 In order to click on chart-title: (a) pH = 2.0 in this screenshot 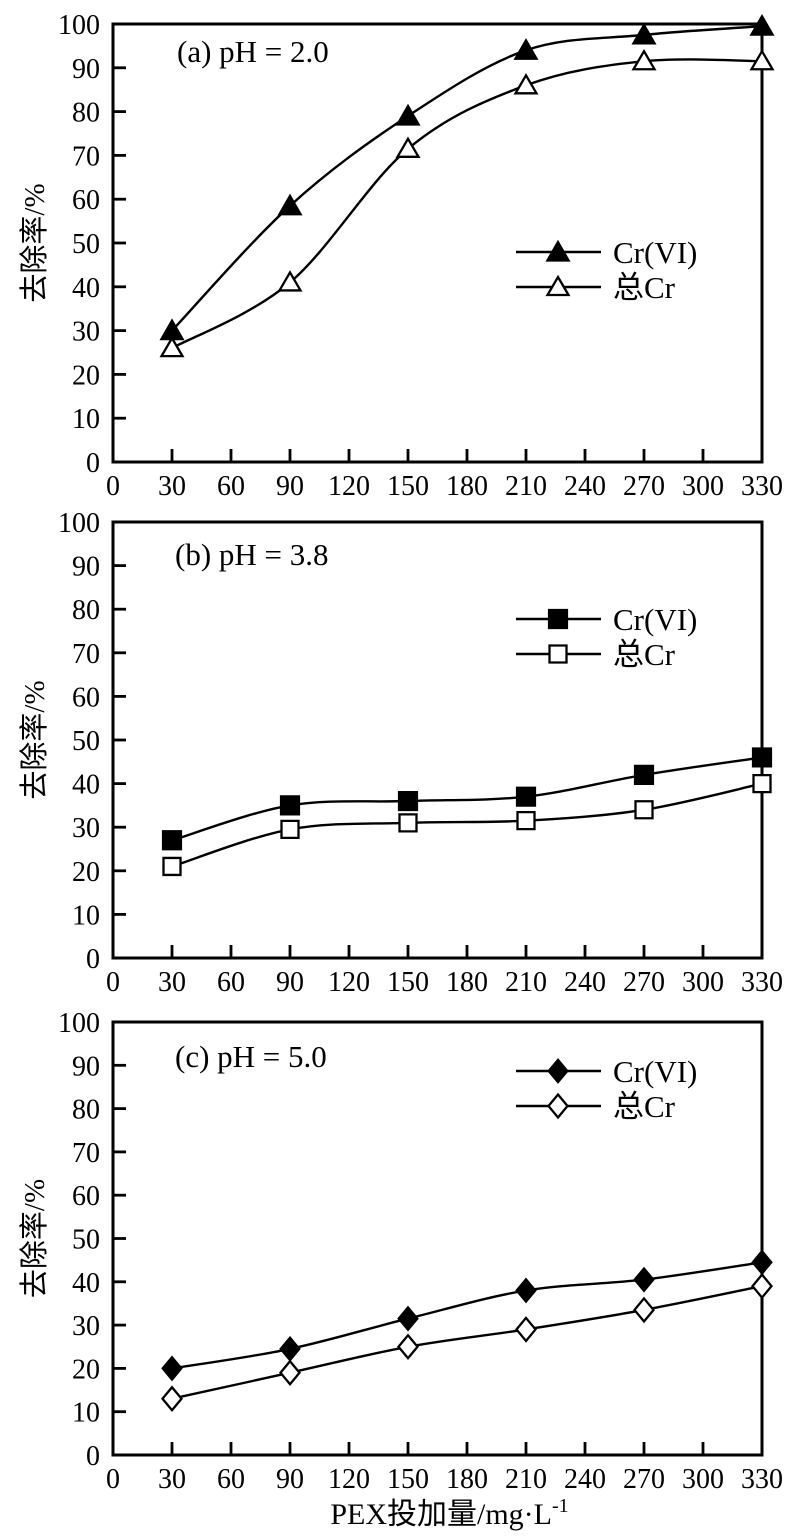, I will do `click(253, 51)`.